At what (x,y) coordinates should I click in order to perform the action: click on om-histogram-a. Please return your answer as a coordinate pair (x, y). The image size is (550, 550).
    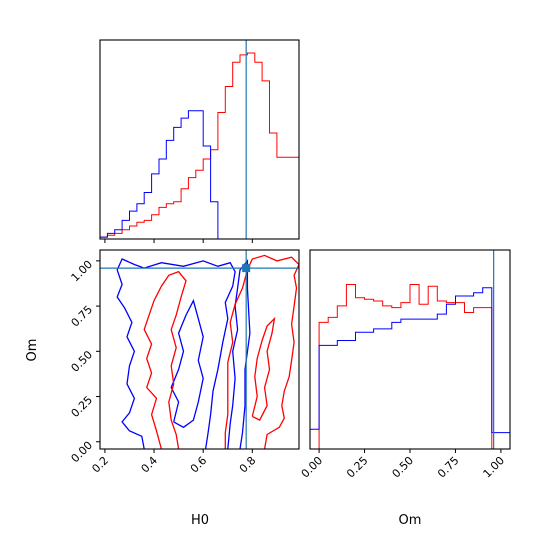
    Looking at the image, I should click on (410, 366).